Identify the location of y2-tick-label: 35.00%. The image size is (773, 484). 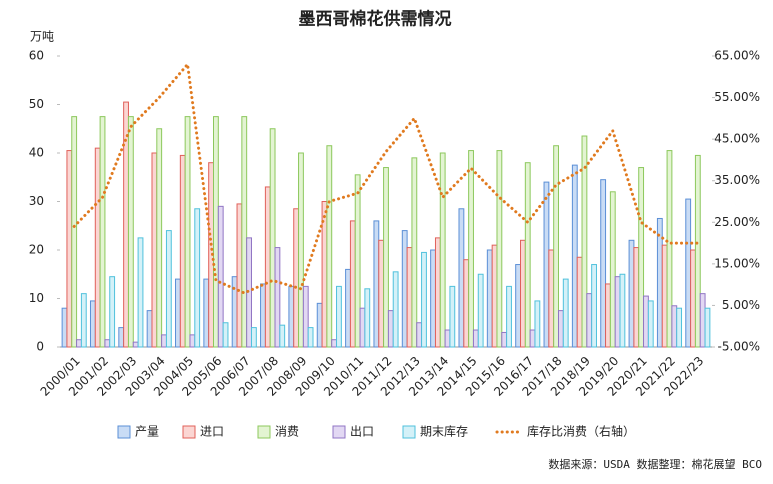
(737, 180).